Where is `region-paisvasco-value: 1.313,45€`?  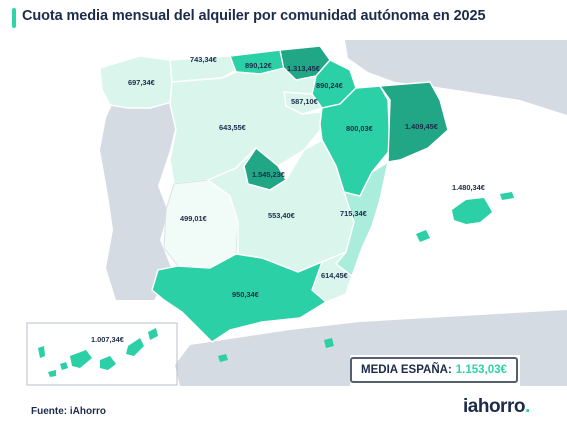 region-paisvasco-value: 1.313,45€ is located at coordinates (303, 68).